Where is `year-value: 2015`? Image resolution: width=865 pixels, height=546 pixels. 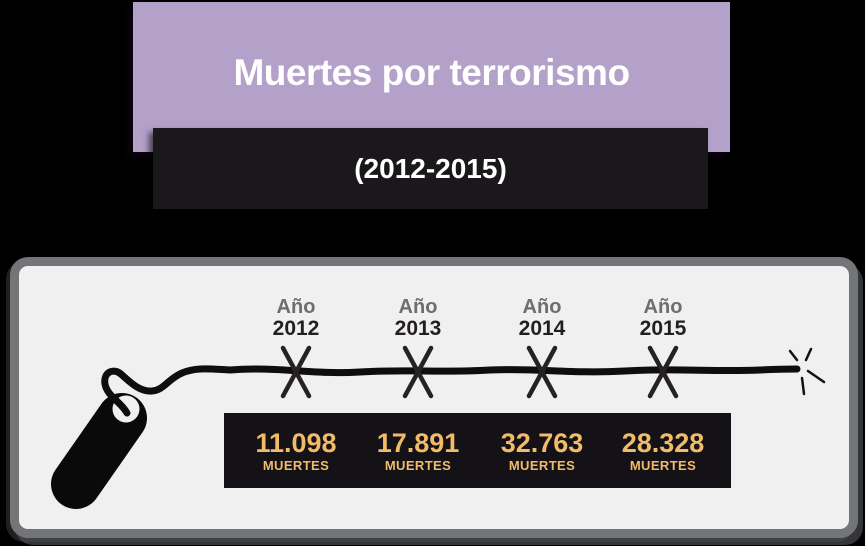
year-value: 2015 is located at coordinates (663, 328).